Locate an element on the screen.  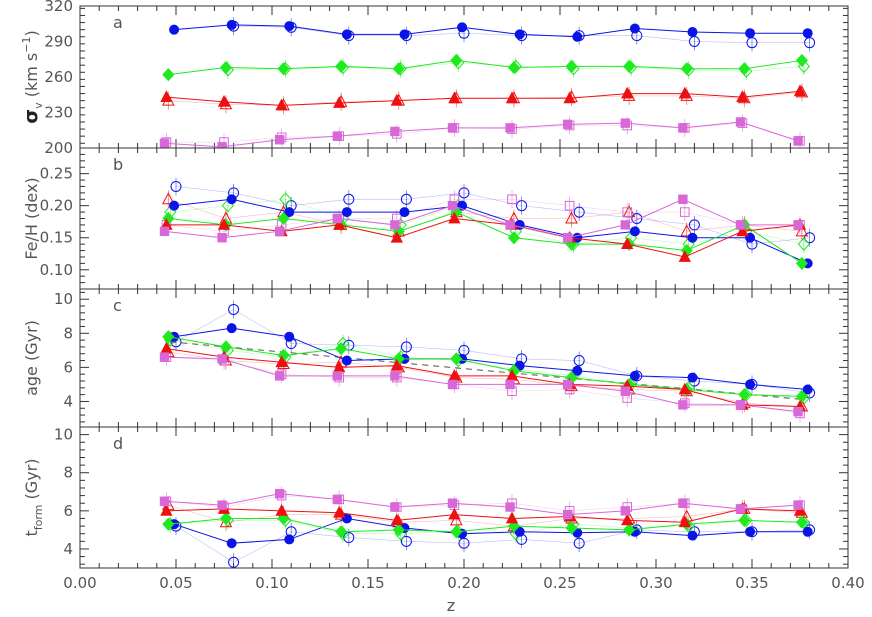
dashed-trend-line is located at coordinates (488, 371).